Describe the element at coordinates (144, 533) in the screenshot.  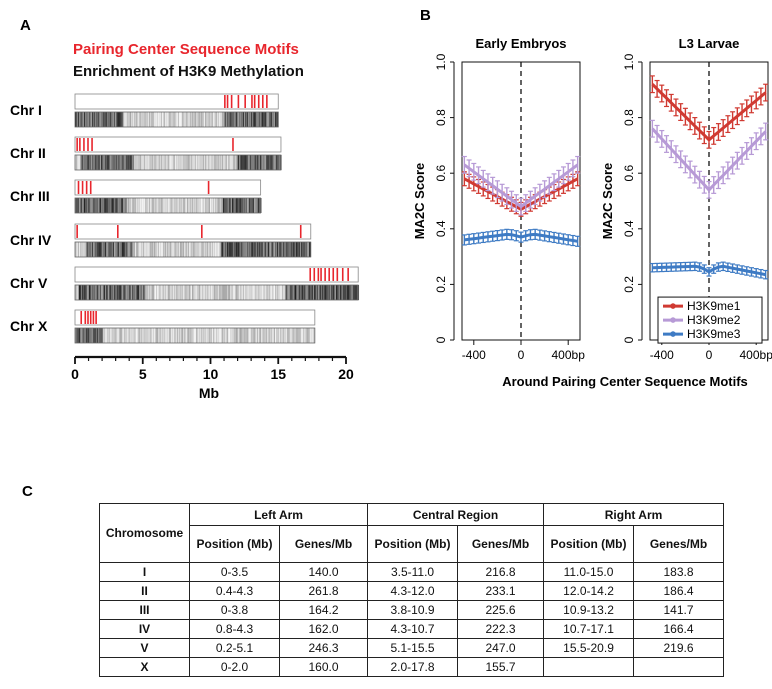
I see `header-chromosome: Chromosome` at that location.